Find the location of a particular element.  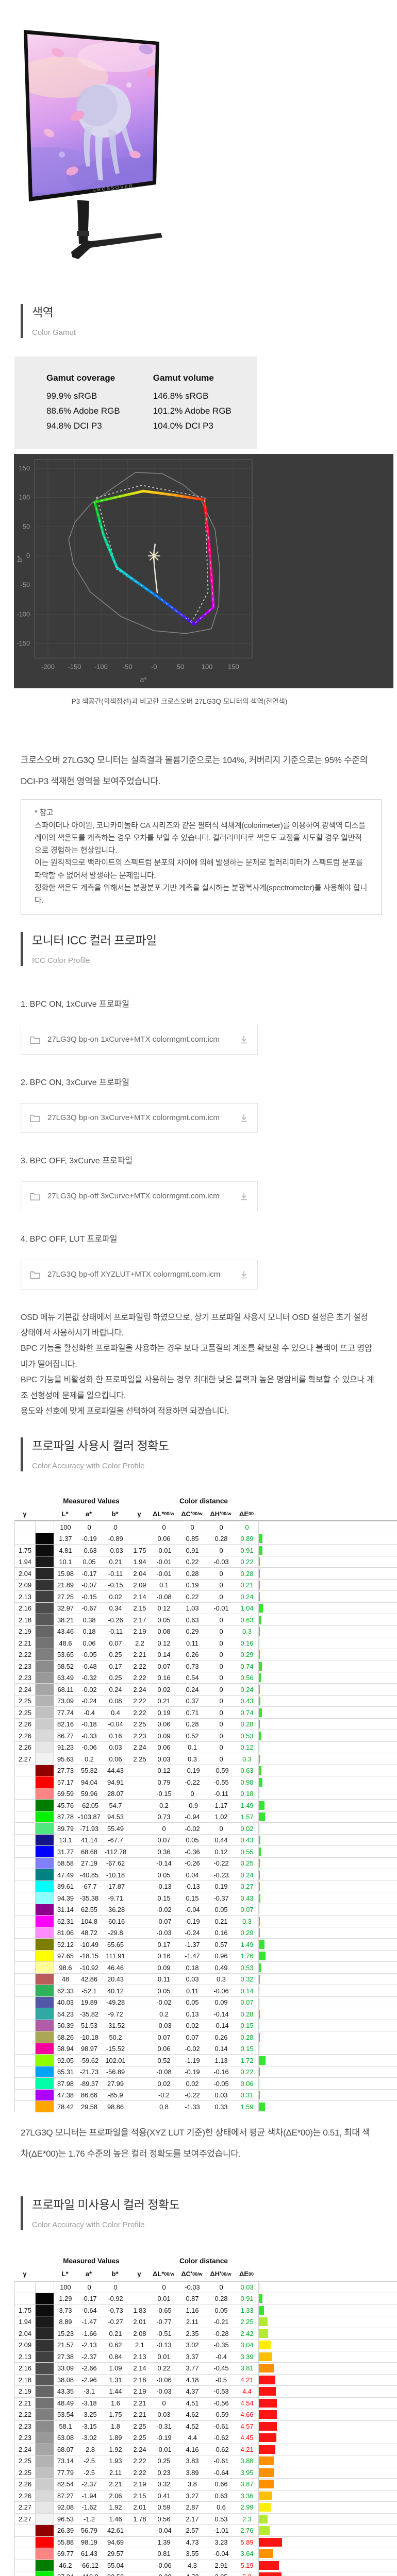

value-cell: -0.01 is located at coordinates (164, 1562).